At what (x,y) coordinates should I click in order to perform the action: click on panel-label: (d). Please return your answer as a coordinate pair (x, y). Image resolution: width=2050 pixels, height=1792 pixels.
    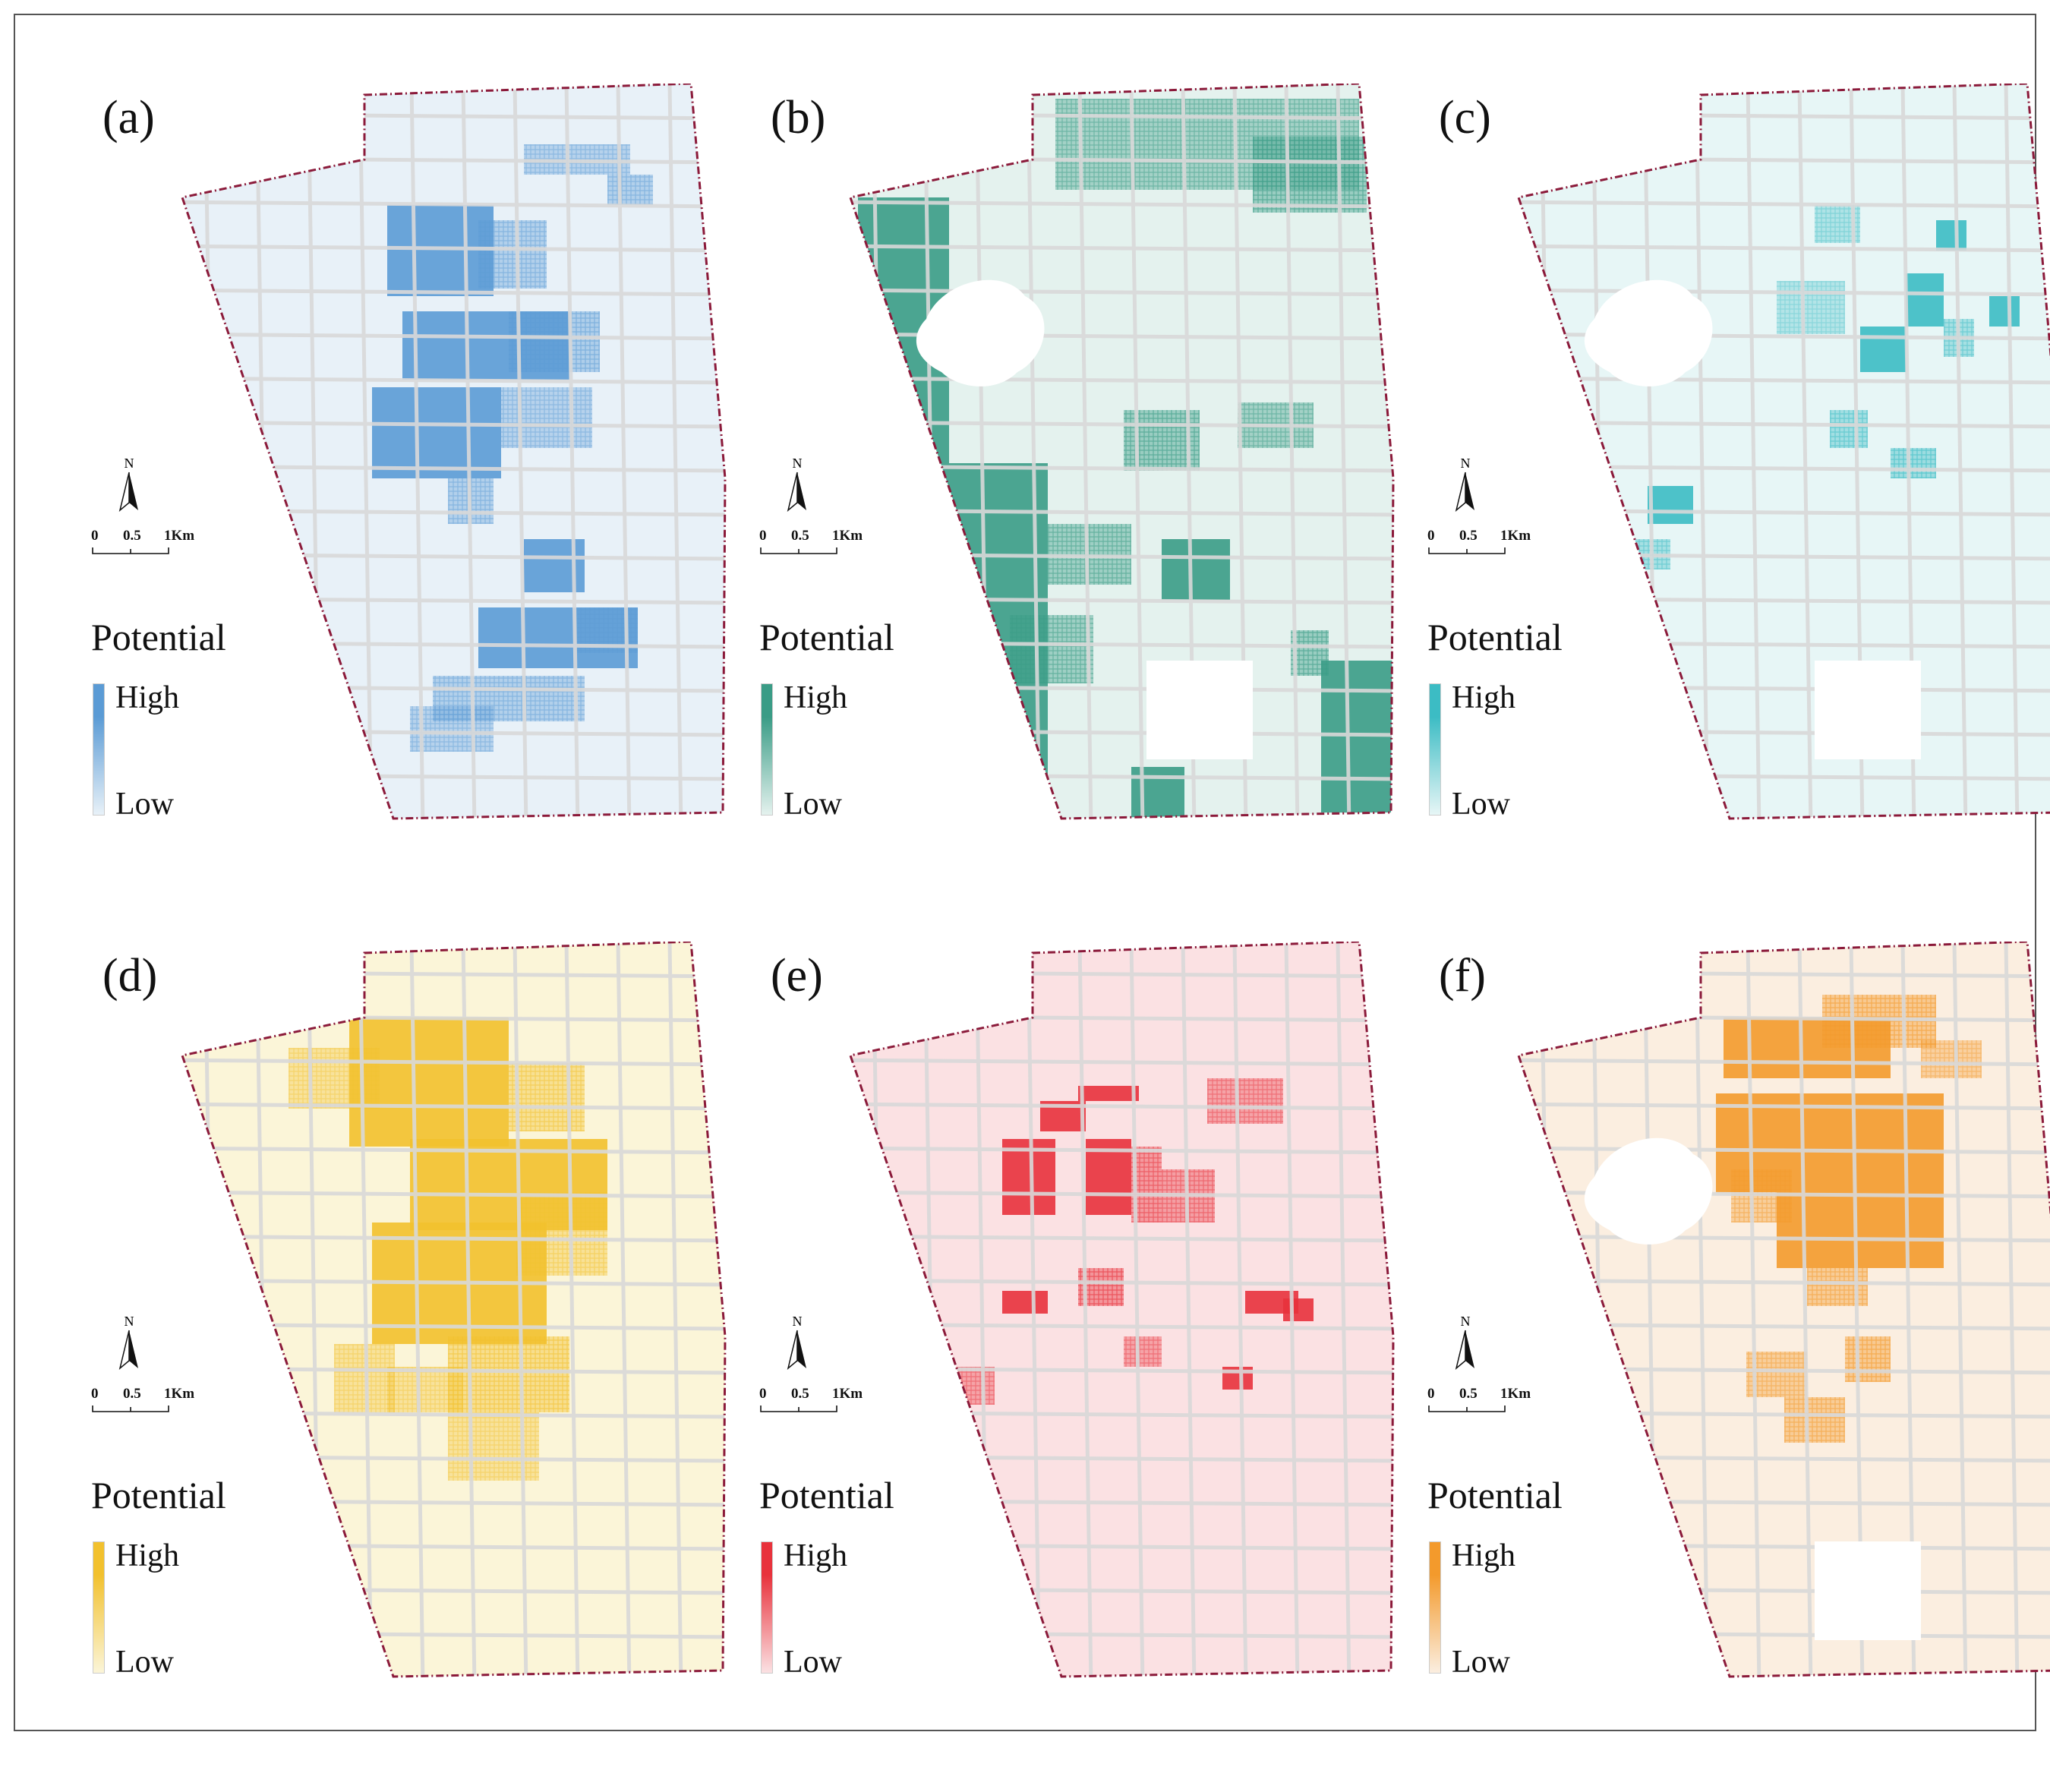
    Looking at the image, I should click on (130, 976).